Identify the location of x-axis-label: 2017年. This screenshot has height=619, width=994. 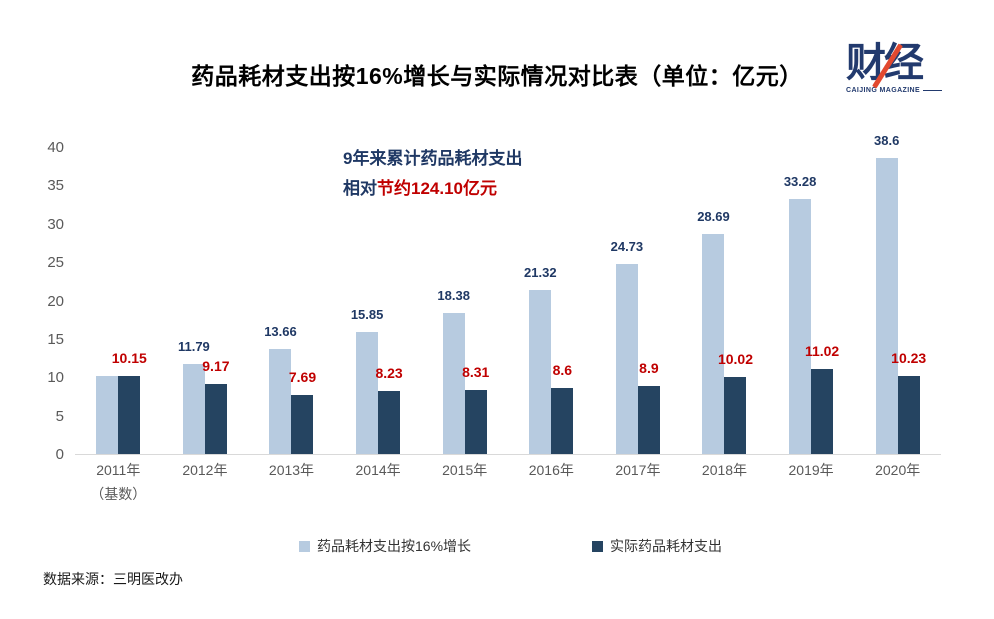
(638, 470).